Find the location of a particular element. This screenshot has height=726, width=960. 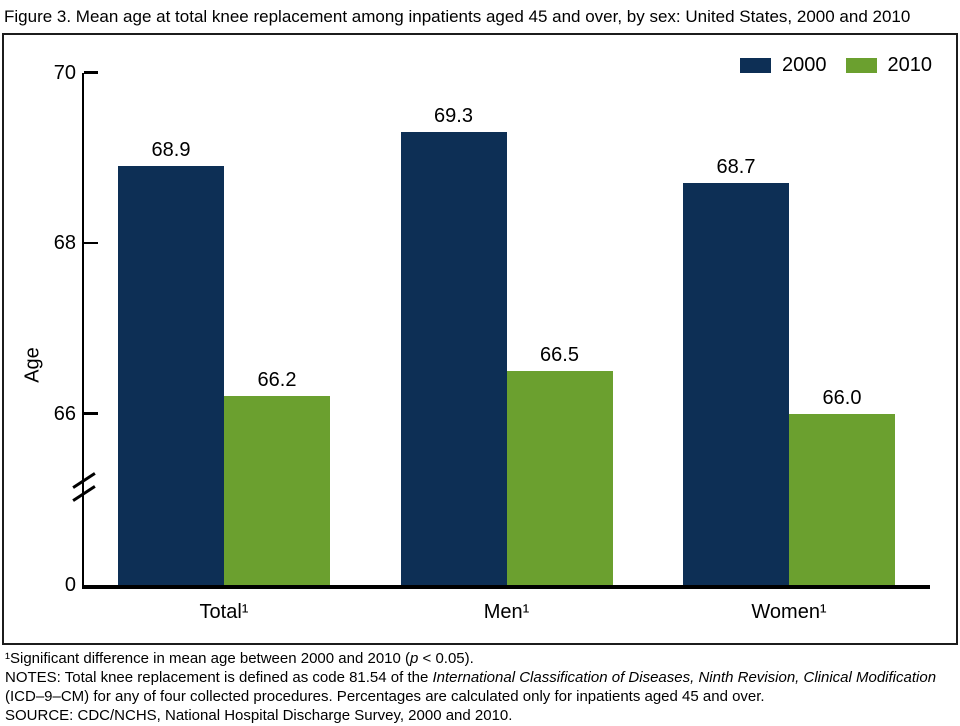

chart-legend: 2000 2010 is located at coordinates (836, 65).